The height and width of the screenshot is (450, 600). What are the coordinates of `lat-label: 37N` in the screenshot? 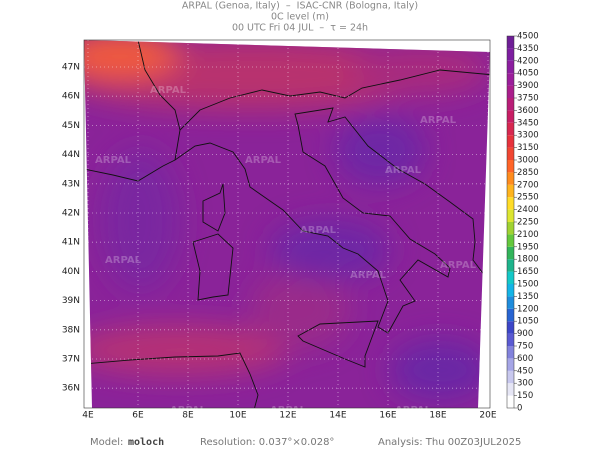 It's located at (71, 360).